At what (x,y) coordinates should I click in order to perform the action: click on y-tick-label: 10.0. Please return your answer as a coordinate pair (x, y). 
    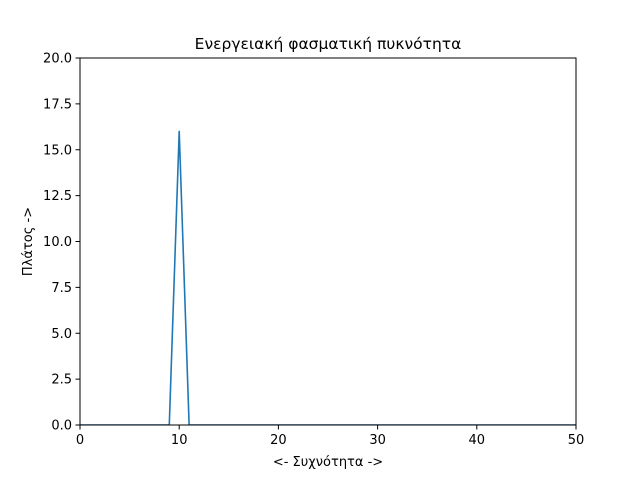
    Looking at the image, I should click on (57, 242).